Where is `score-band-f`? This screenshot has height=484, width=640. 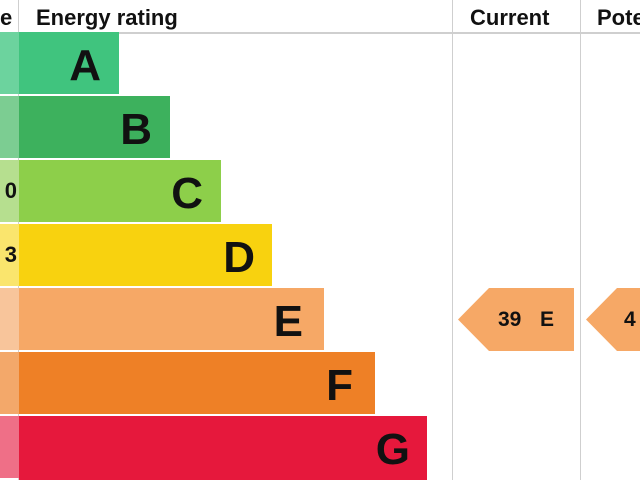
score-band-f is located at coordinates (9, 383).